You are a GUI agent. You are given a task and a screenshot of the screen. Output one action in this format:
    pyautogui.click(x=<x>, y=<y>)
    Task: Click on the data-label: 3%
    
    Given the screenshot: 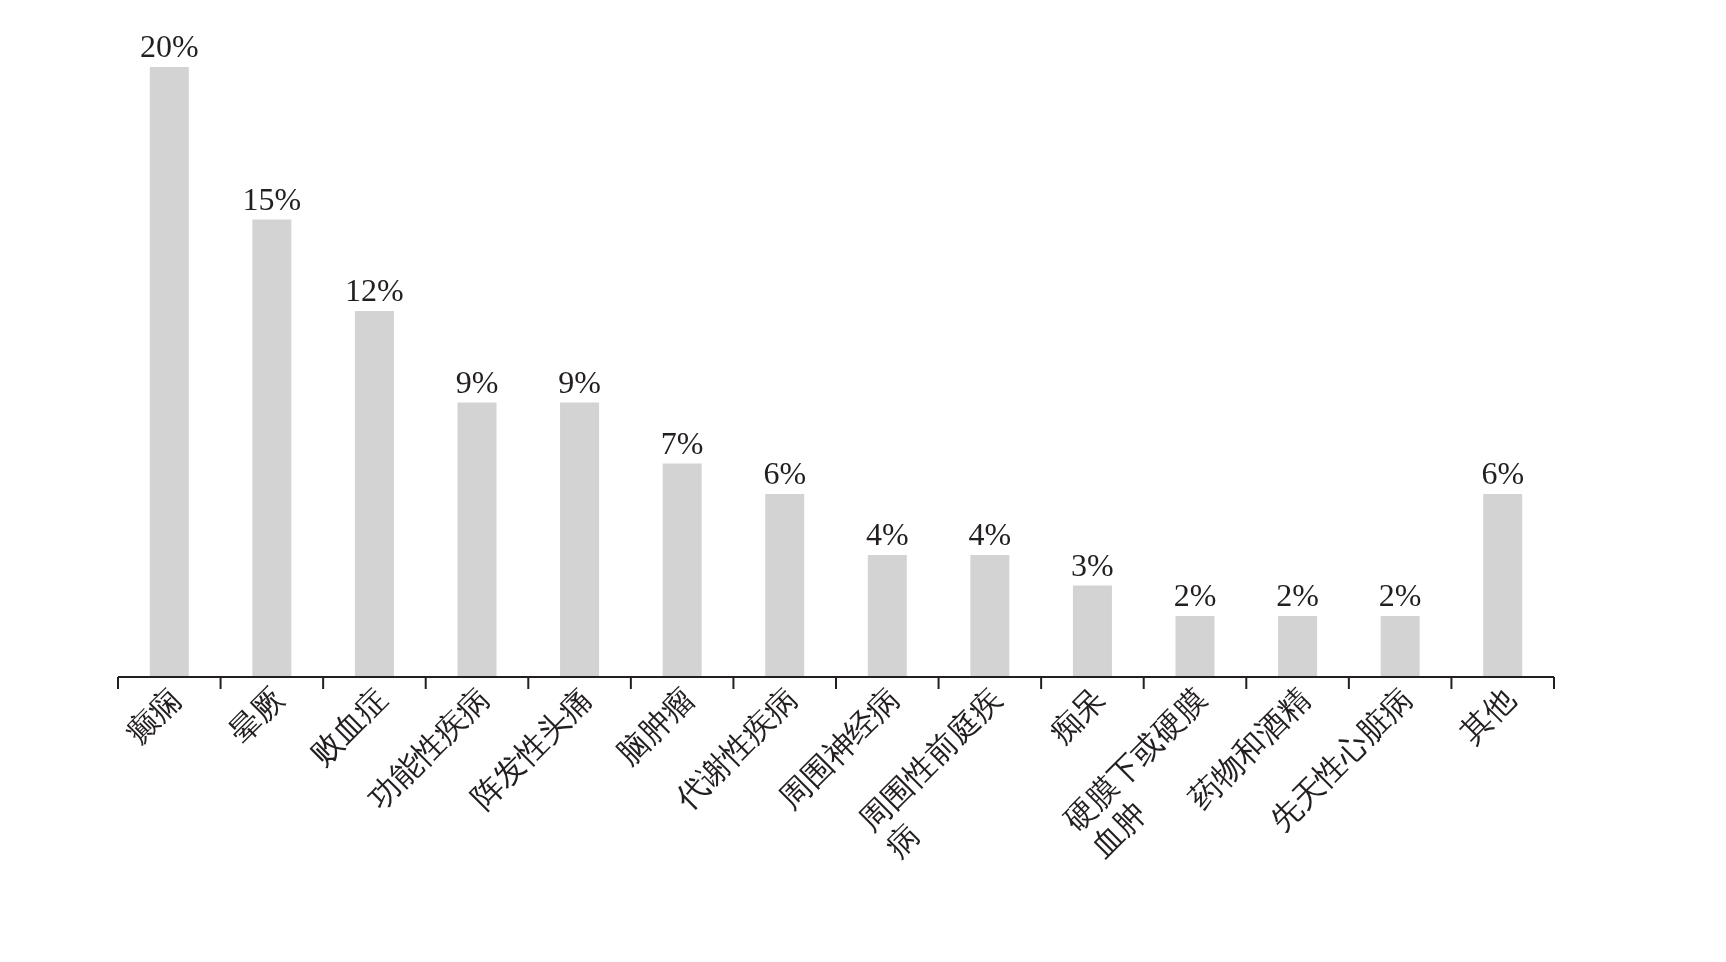 What is the action you would take?
    pyautogui.click(x=1092, y=564)
    